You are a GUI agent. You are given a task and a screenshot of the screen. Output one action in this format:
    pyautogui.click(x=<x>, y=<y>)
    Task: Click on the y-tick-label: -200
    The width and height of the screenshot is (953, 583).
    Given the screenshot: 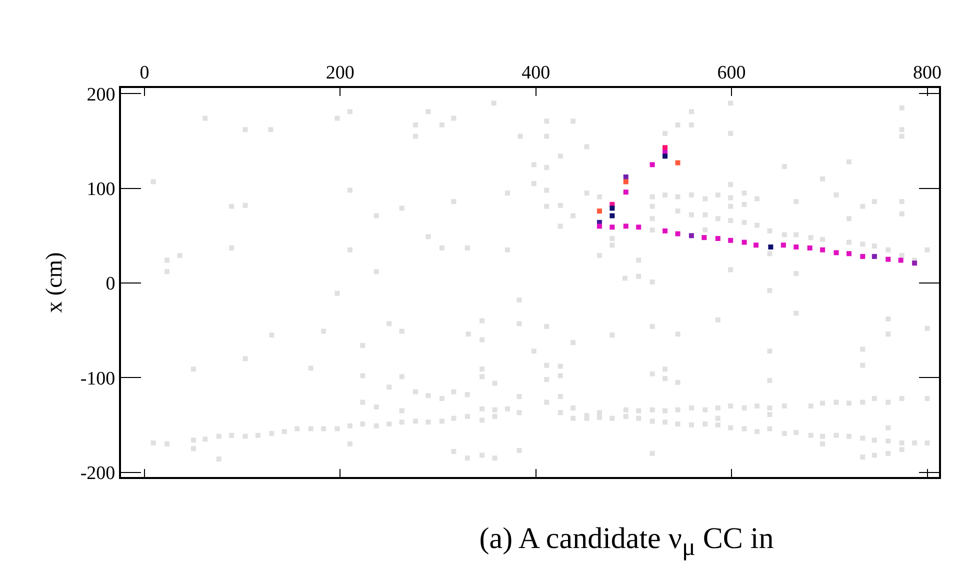 What is the action you would take?
    pyautogui.click(x=98, y=473)
    